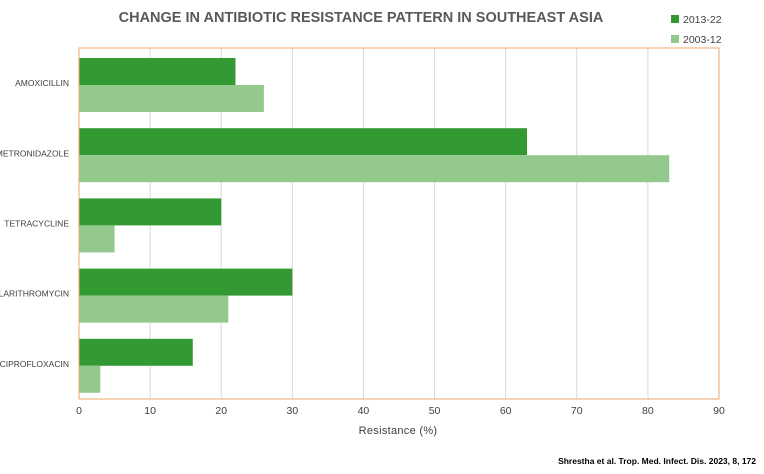  Describe the element at coordinates (506, 411) in the screenshot. I see `x-tick-label: 60` at that location.